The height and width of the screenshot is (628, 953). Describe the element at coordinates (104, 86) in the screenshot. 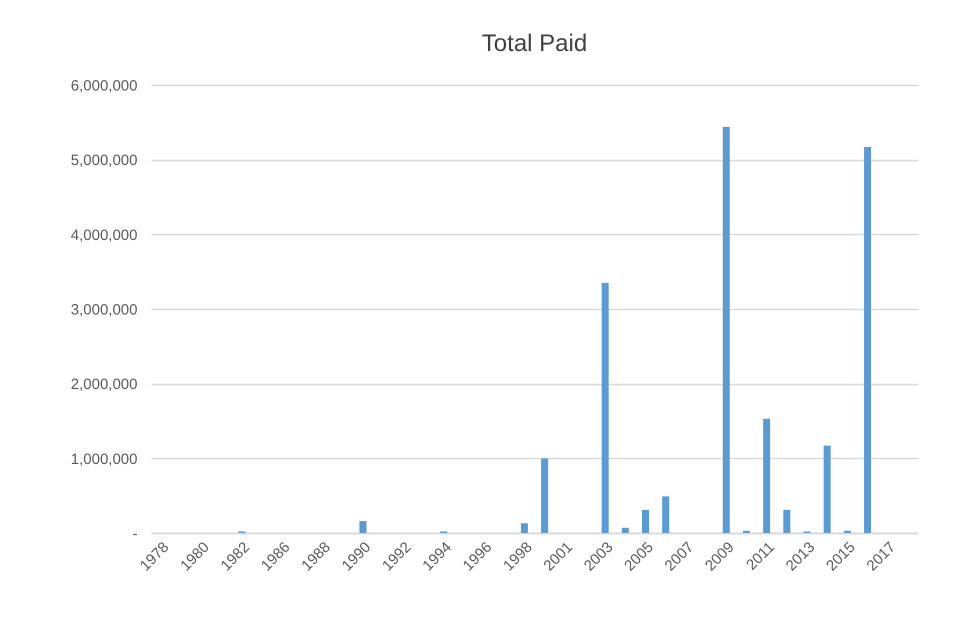

I see `y-tick-label: 6,000,000` at that location.